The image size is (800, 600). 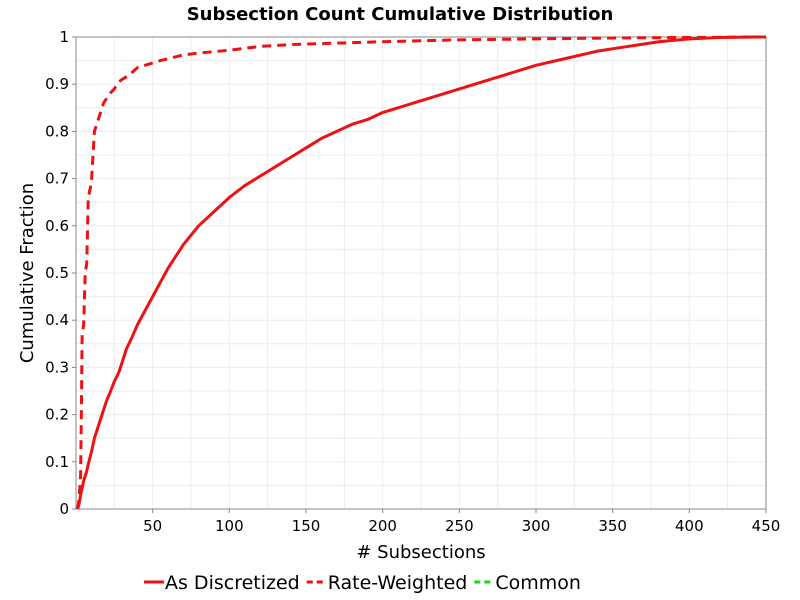 I want to click on chart-title: Subsection Count Cumulative Distribution, so click(x=400, y=14).